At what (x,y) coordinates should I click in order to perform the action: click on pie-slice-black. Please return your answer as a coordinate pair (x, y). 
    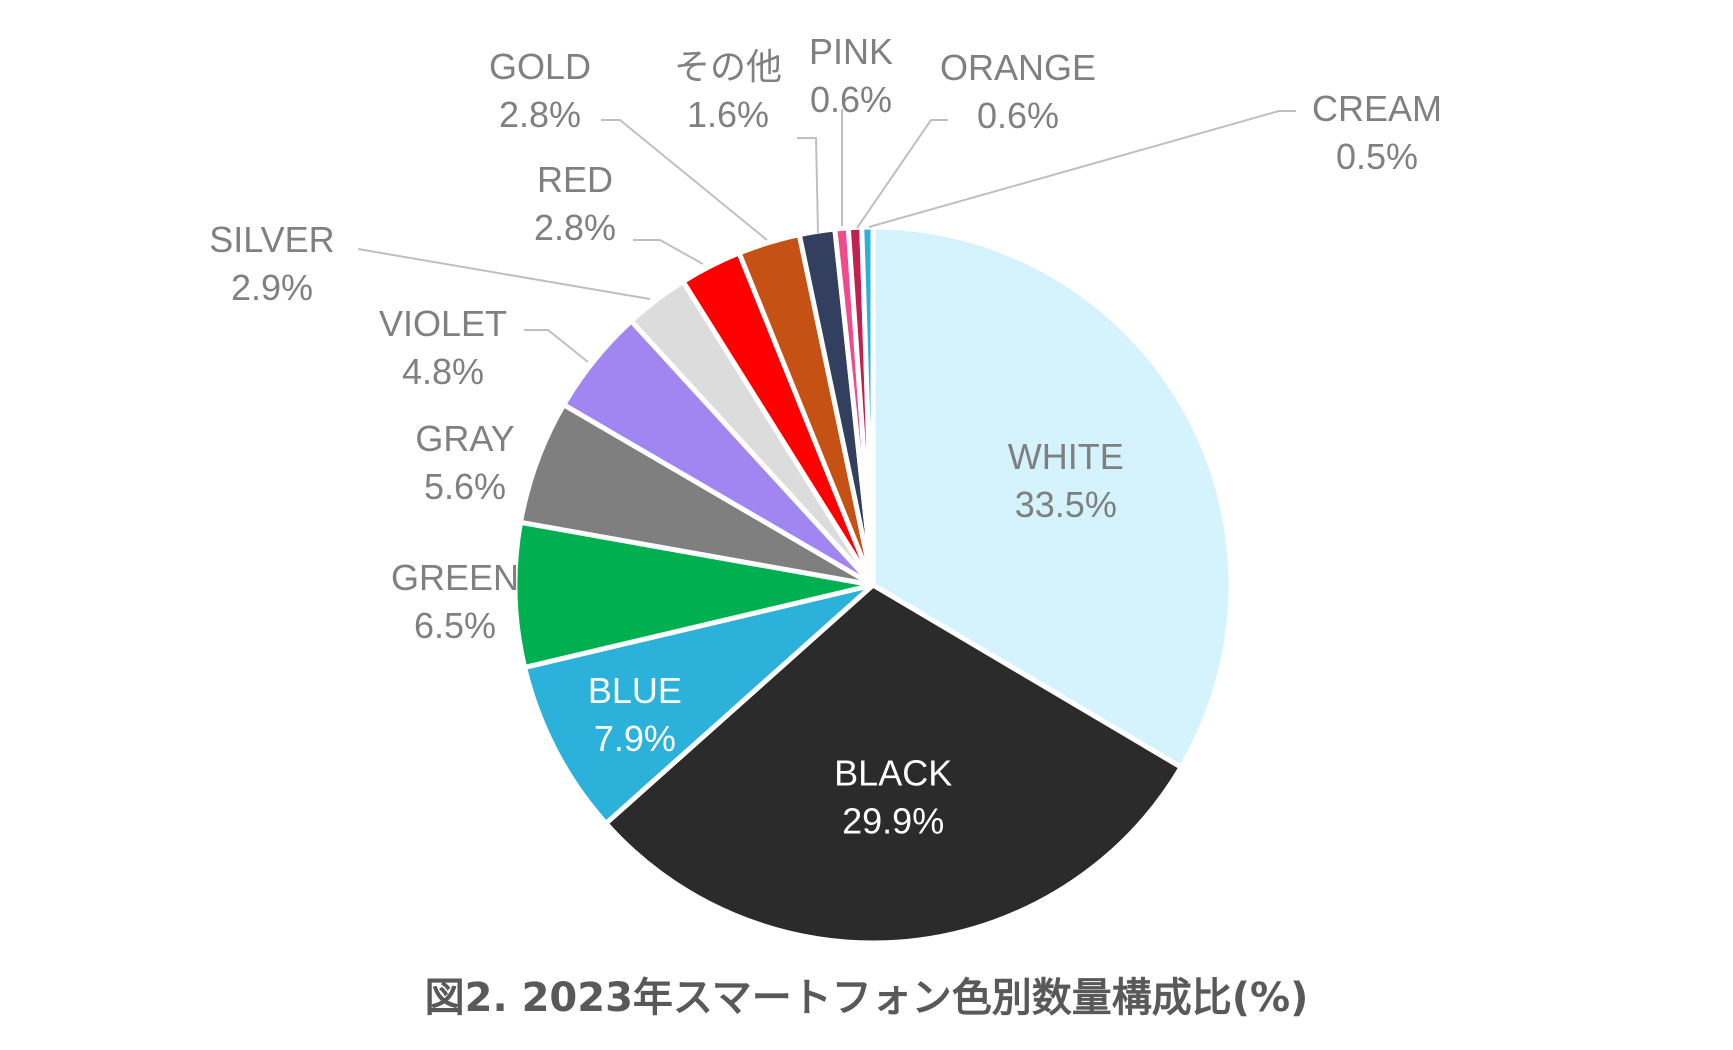
    Looking at the image, I should click on (893, 764).